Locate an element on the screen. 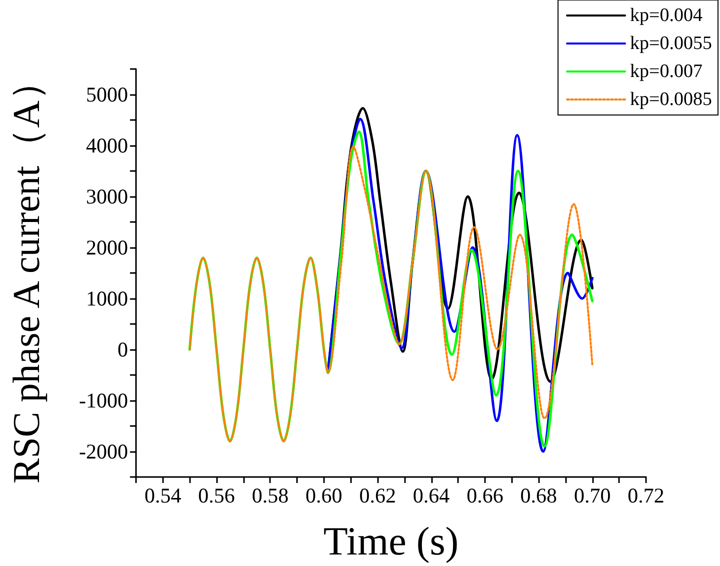 The width and height of the screenshot is (720, 566). x-tick-label: 0.66 is located at coordinates (485, 496).